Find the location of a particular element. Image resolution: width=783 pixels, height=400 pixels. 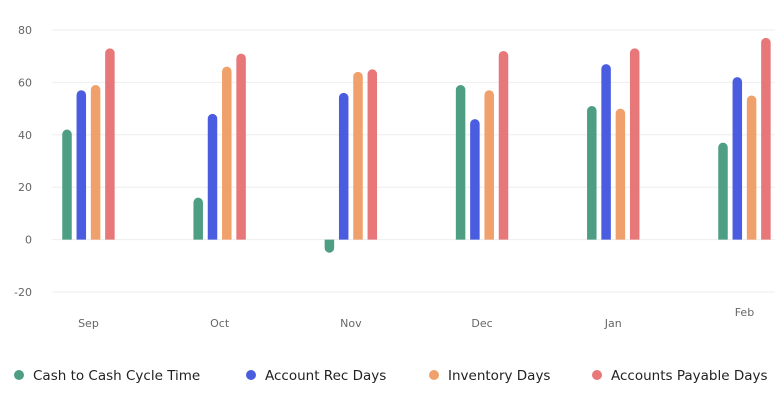

bar-accounts-payable-days-nov is located at coordinates (372, 154).